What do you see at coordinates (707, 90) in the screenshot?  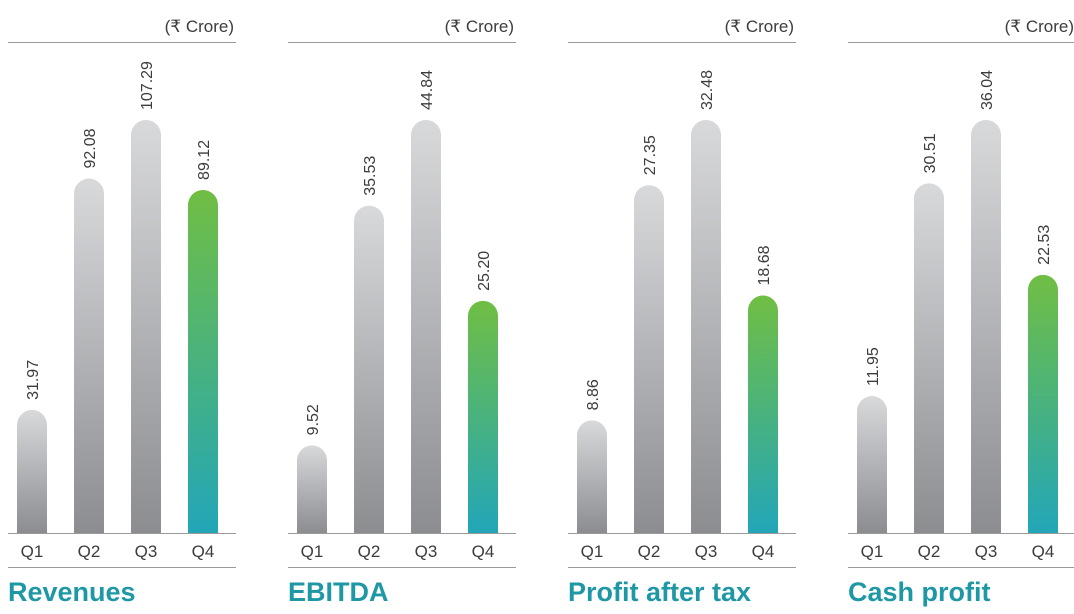 I see `value-label: 32.48` at bounding box center [707, 90].